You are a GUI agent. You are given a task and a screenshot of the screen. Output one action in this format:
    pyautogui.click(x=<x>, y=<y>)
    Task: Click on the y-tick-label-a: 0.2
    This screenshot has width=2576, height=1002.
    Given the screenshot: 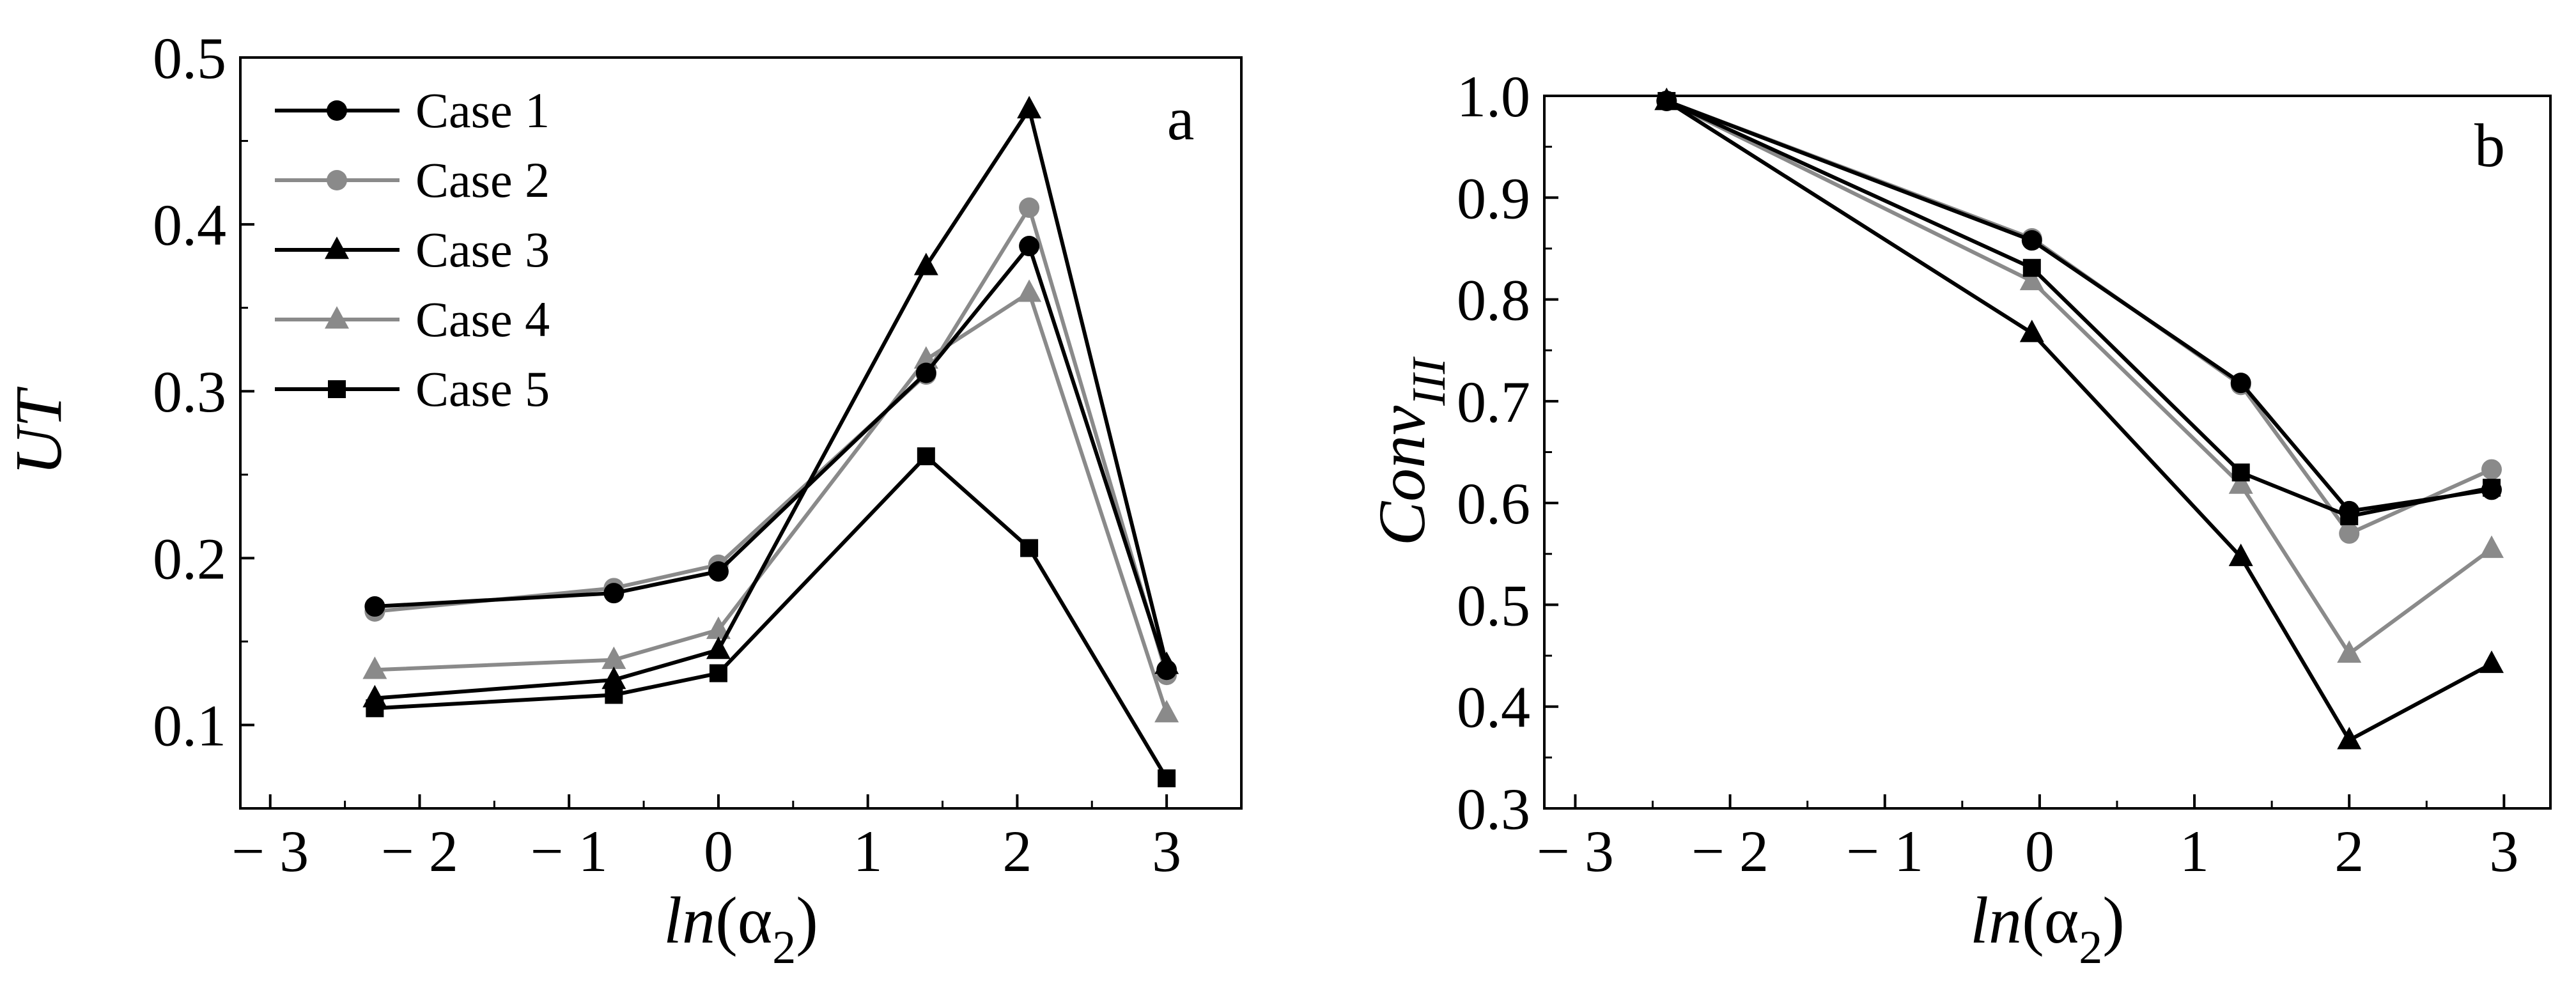 What is the action you would take?
    pyautogui.click(x=190, y=558)
    